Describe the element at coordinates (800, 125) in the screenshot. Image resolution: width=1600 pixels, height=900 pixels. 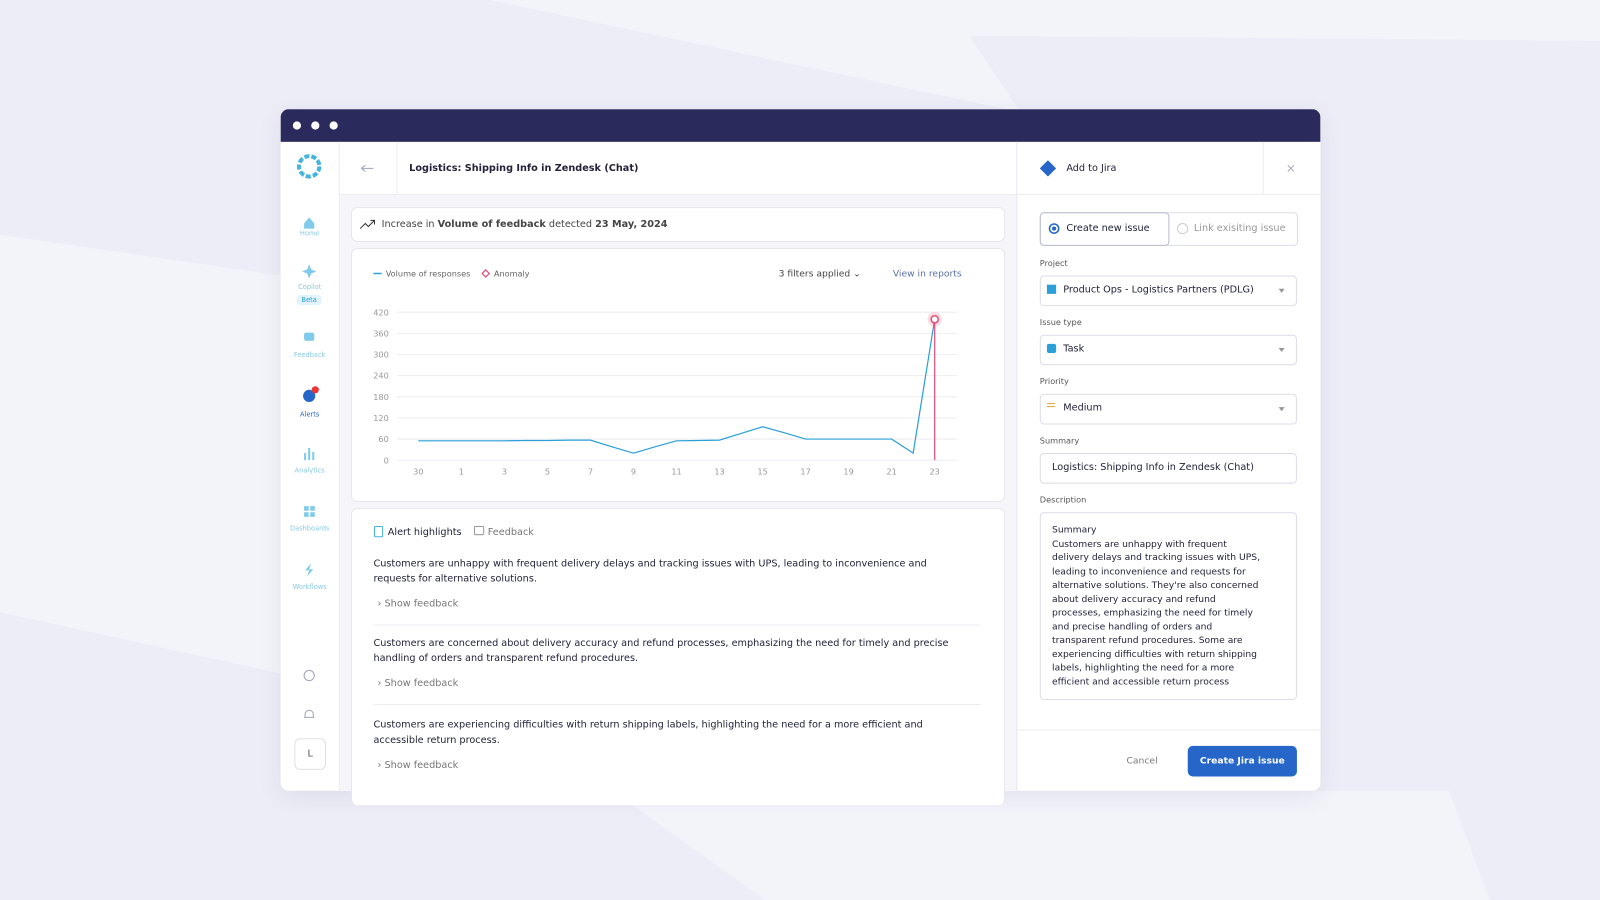
I see `title-bar` at that location.